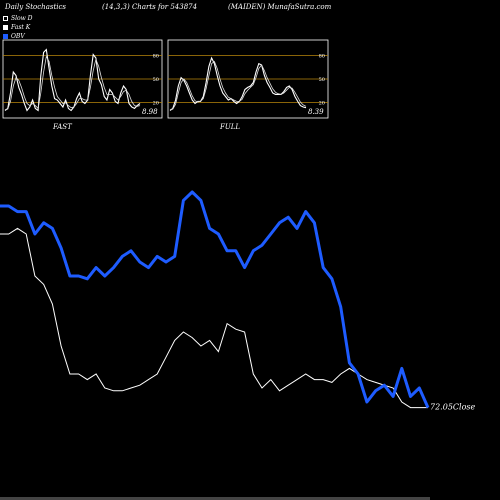 The image size is (500, 500). Describe the element at coordinates (62, 127) in the screenshot. I see `fast-title: FAST` at that location.